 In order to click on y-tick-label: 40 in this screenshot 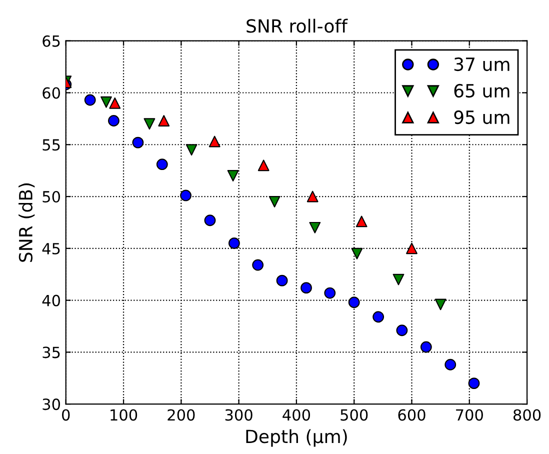, I will do `click(51, 300)`.